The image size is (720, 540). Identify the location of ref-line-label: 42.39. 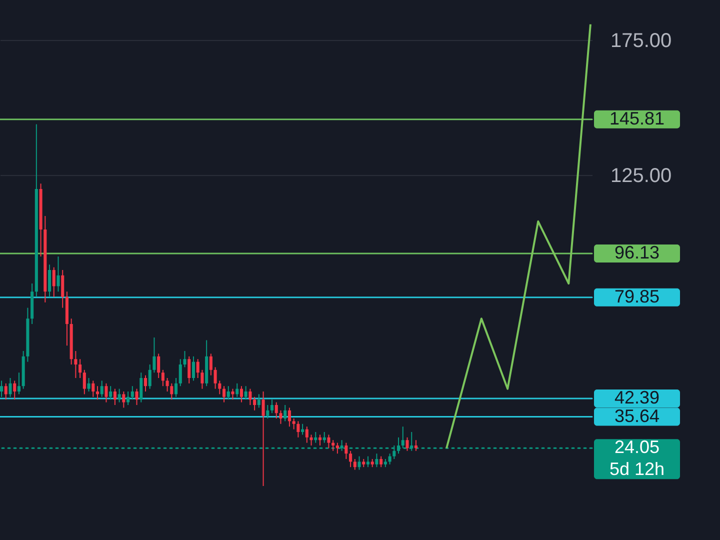
(637, 398).